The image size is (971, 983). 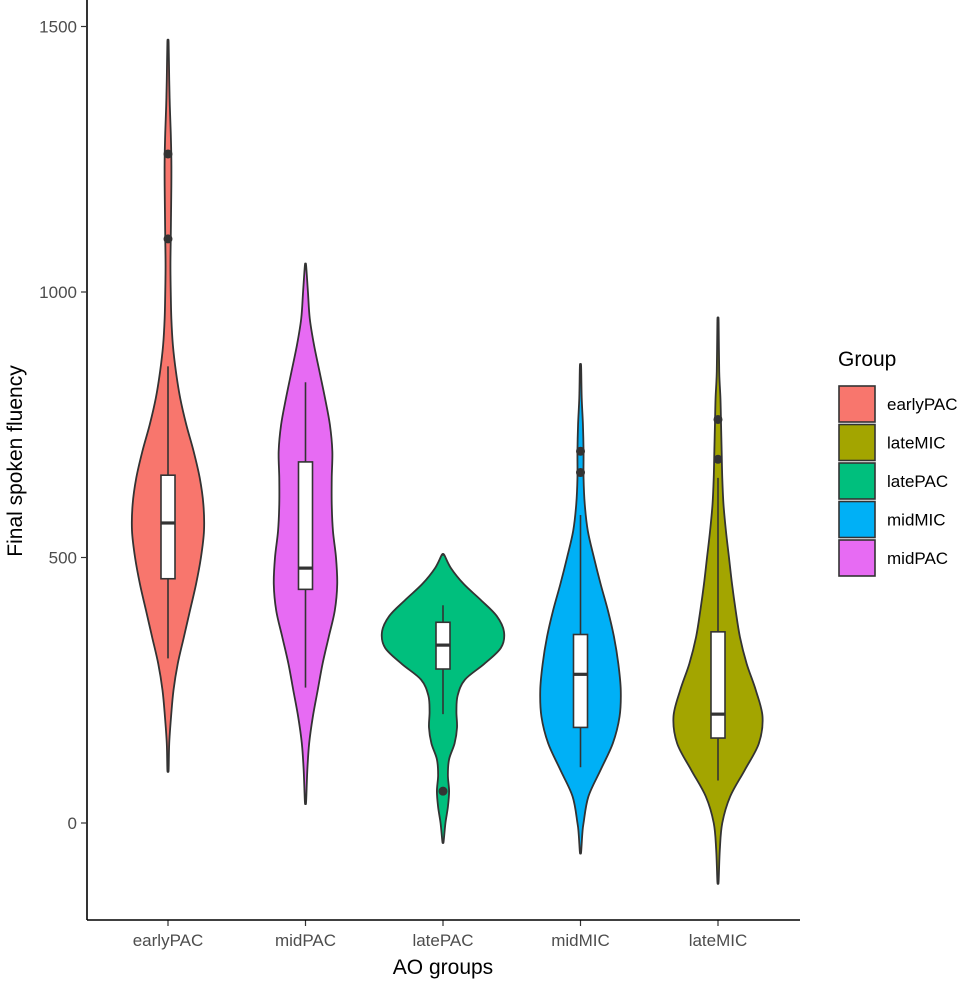 I want to click on x-tick-label: lateMIC, so click(x=718, y=940).